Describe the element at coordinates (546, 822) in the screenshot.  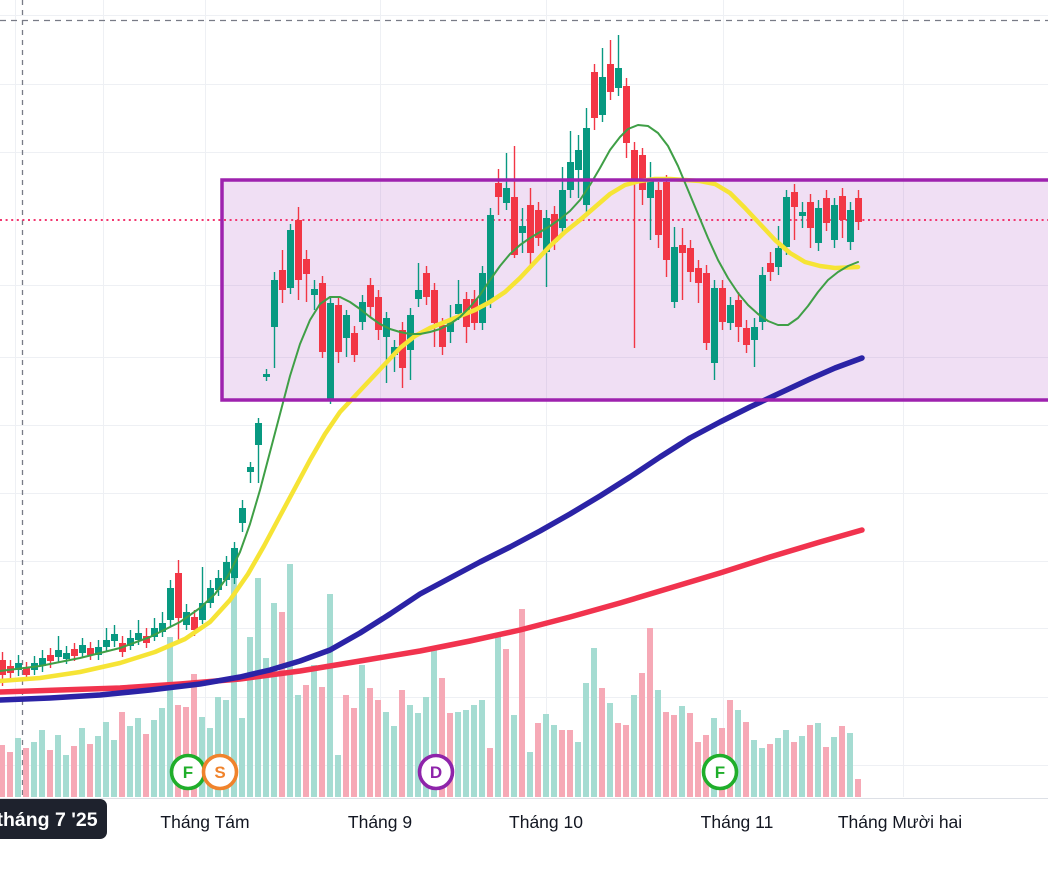
I see `month-label: Tháng 10` at that location.